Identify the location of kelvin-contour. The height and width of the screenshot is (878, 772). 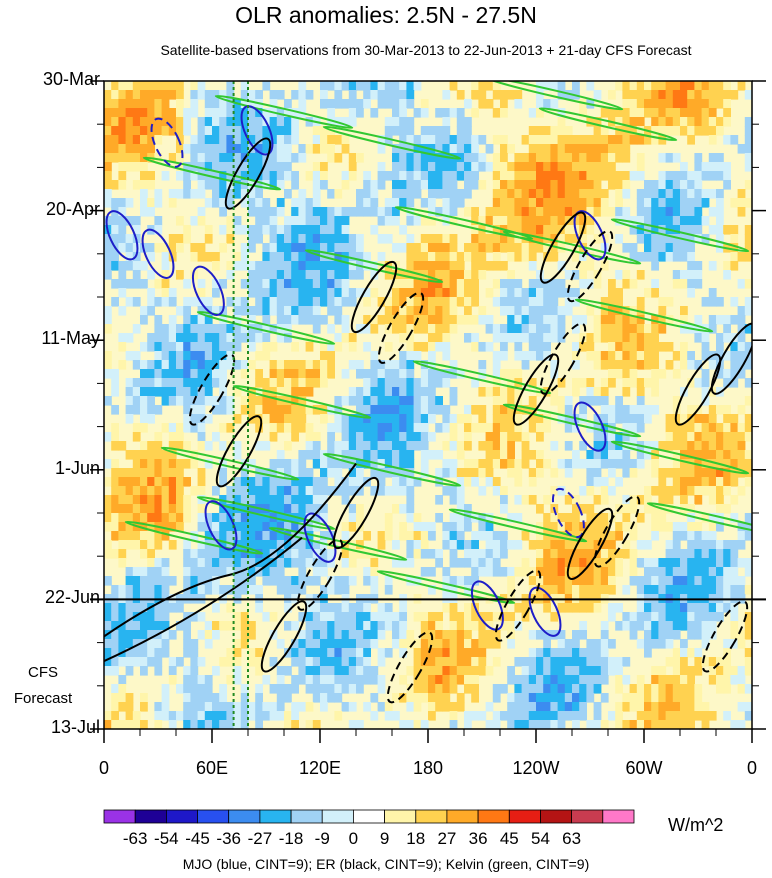
(194, 537).